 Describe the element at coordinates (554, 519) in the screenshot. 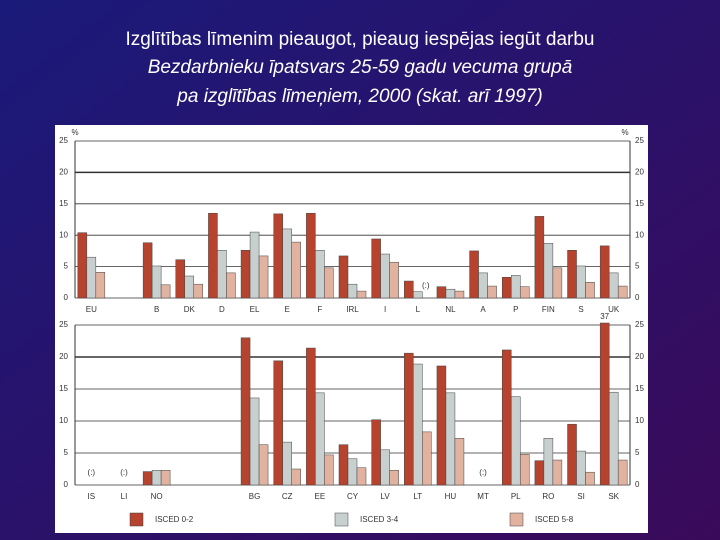

I see `legend-label: ISCED 5-8` at that location.